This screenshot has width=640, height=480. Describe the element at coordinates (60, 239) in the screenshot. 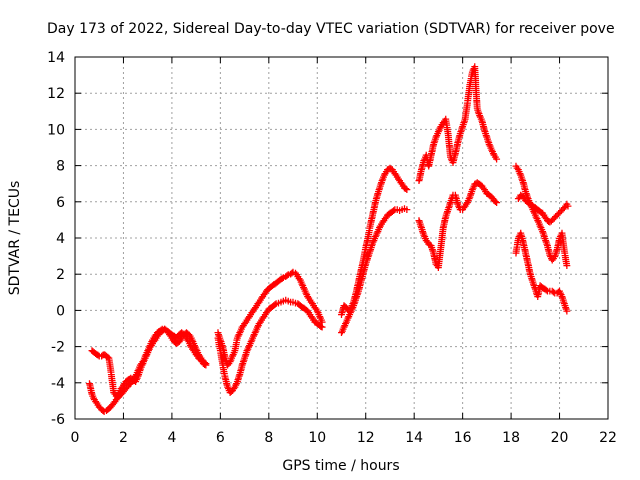

I see `y-tick-label: 4` at that location.